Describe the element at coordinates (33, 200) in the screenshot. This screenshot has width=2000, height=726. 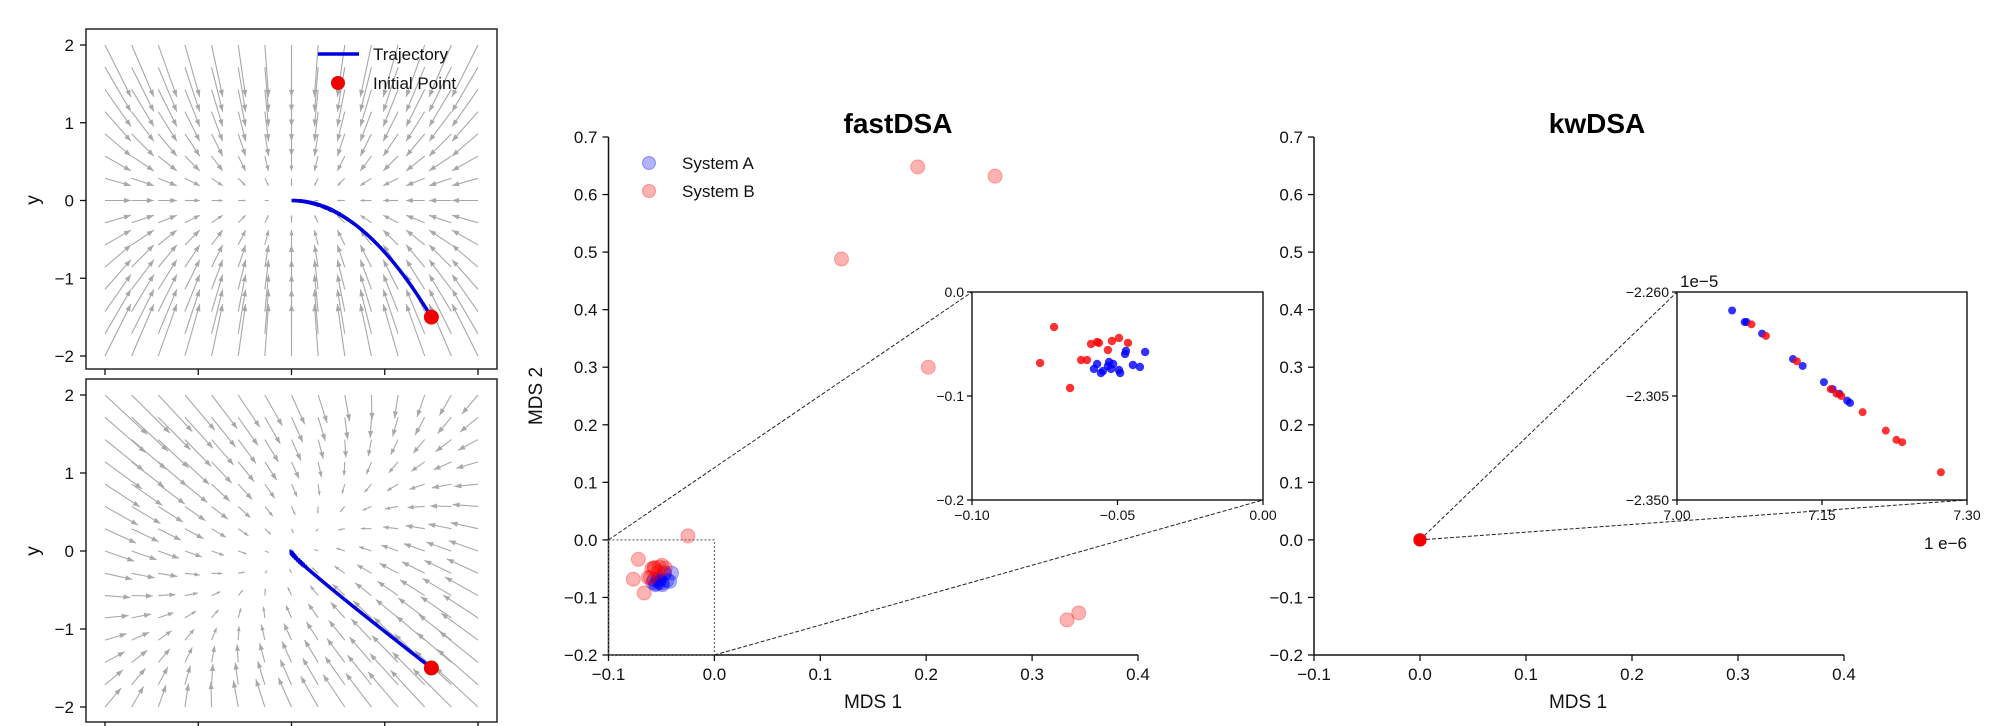
I see `y-axis-label: y` at that location.